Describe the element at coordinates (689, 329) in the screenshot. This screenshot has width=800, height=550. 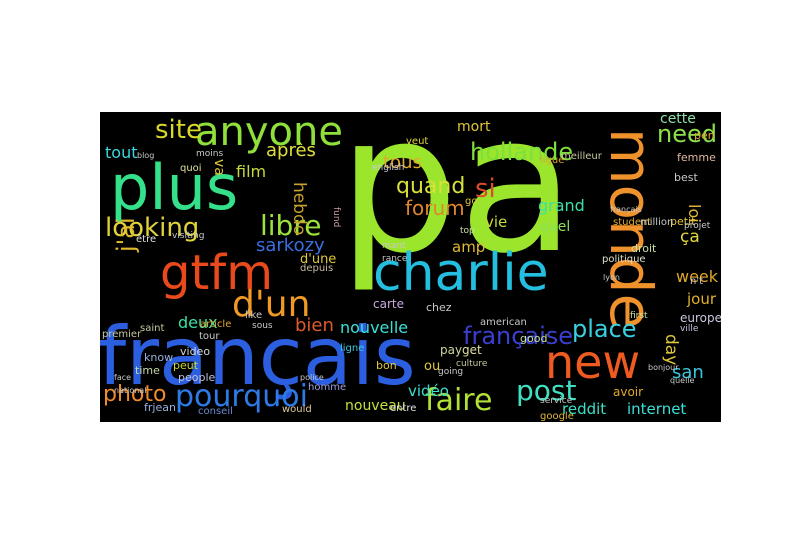
I see `cloud-word: ville` at that location.